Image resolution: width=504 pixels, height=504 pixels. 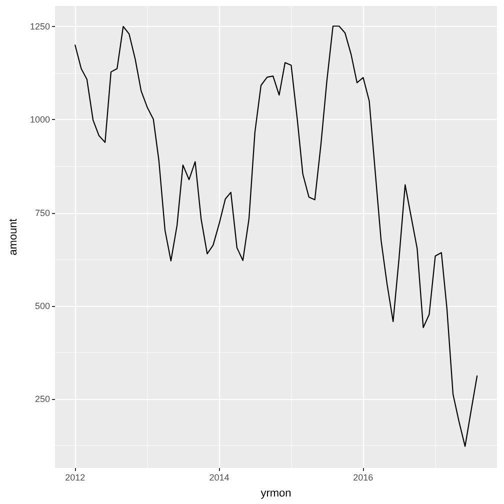 What do you see at coordinates (75, 477) in the screenshot?
I see `x-tick-label: 2012` at bounding box center [75, 477].